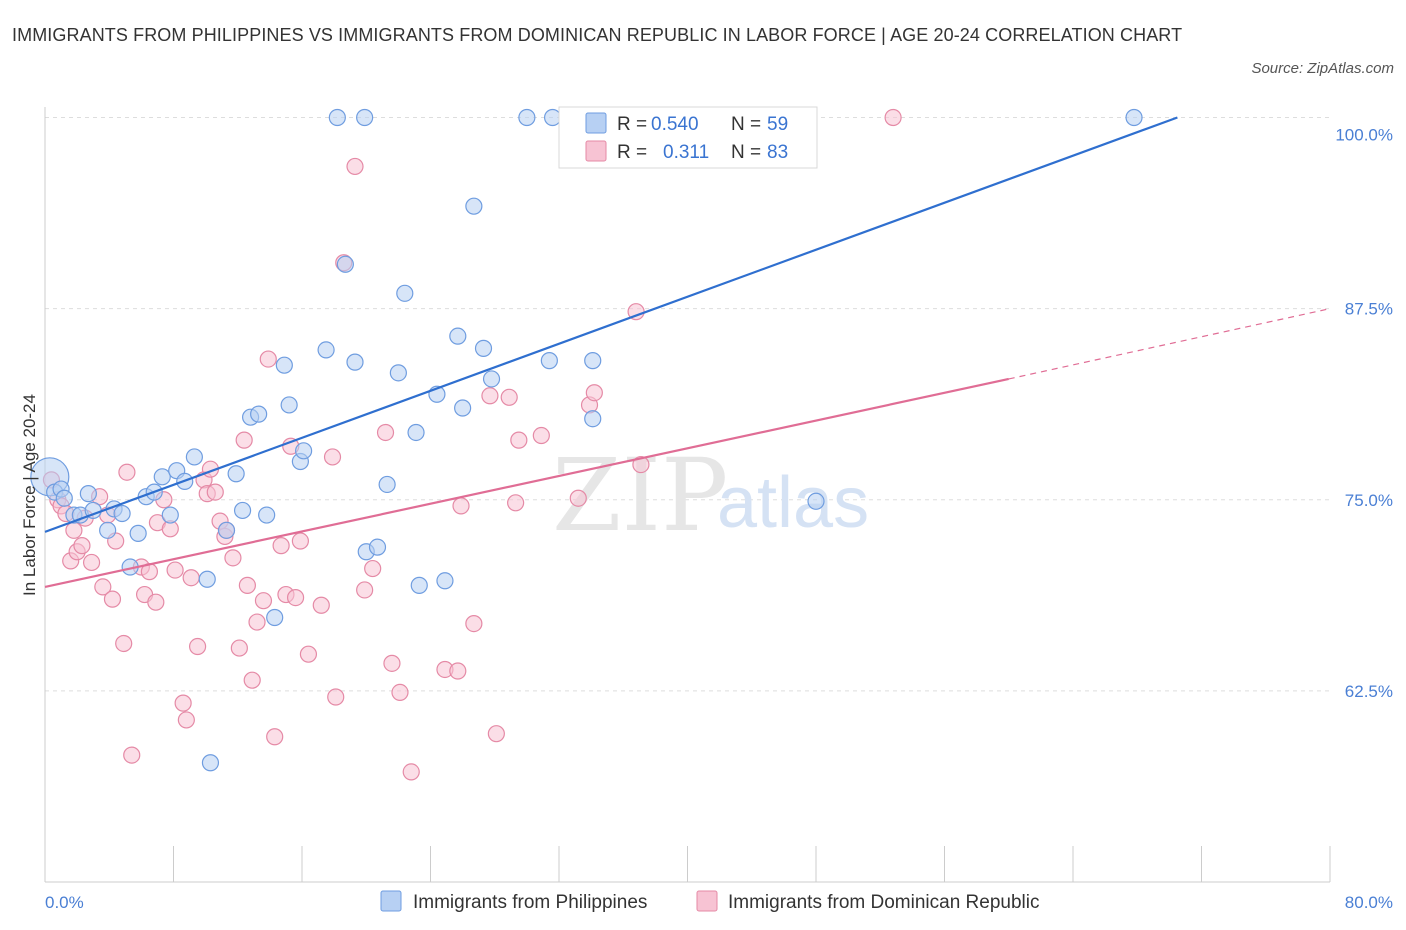 The width and height of the screenshot is (1406, 930). What do you see at coordinates (884, 902) in the screenshot?
I see `bottom-legend-dominican: Immigrants from Dominican Republic` at bounding box center [884, 902].